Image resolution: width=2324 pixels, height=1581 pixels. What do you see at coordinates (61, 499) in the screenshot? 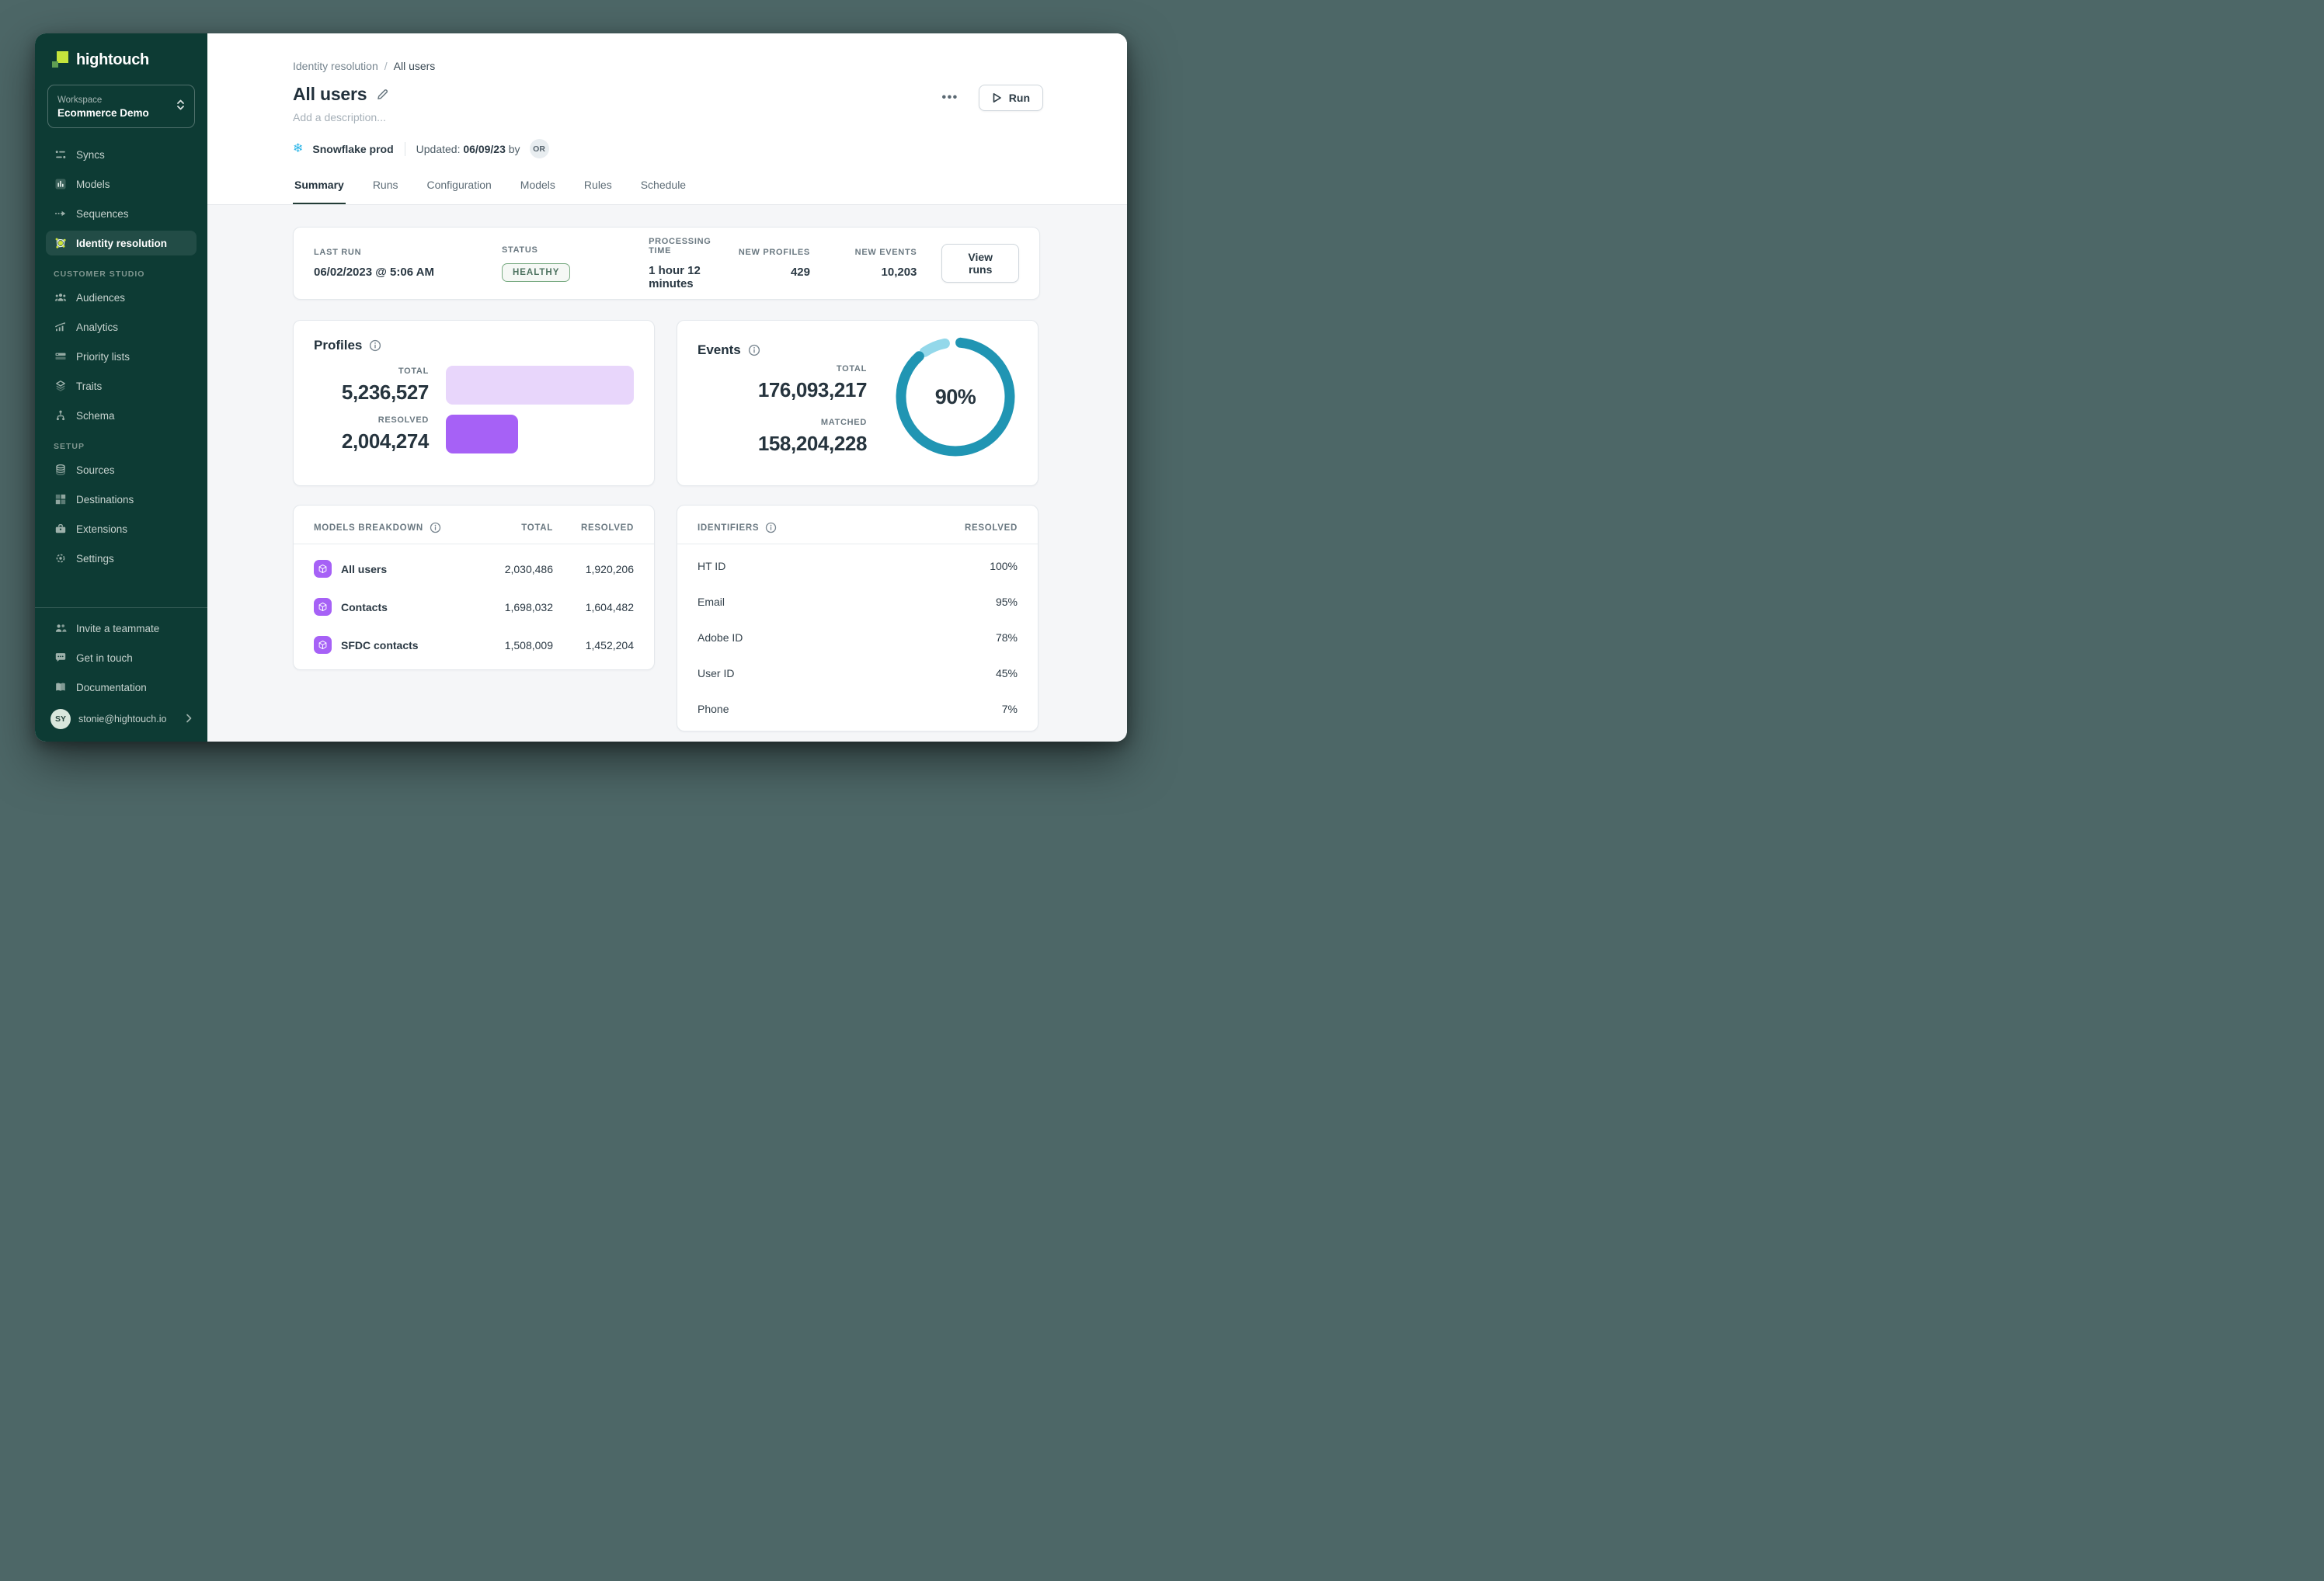
I see `destinations-icon` at bounding box center [61, 499].